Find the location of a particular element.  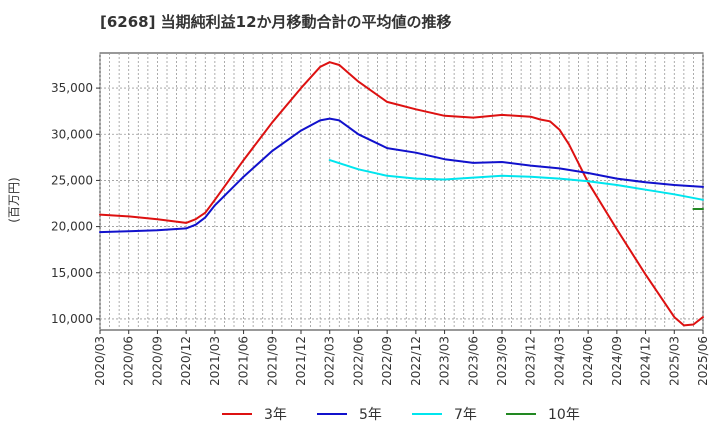

x-tick-label: 2025/03 is located at coordinates (674, 361).